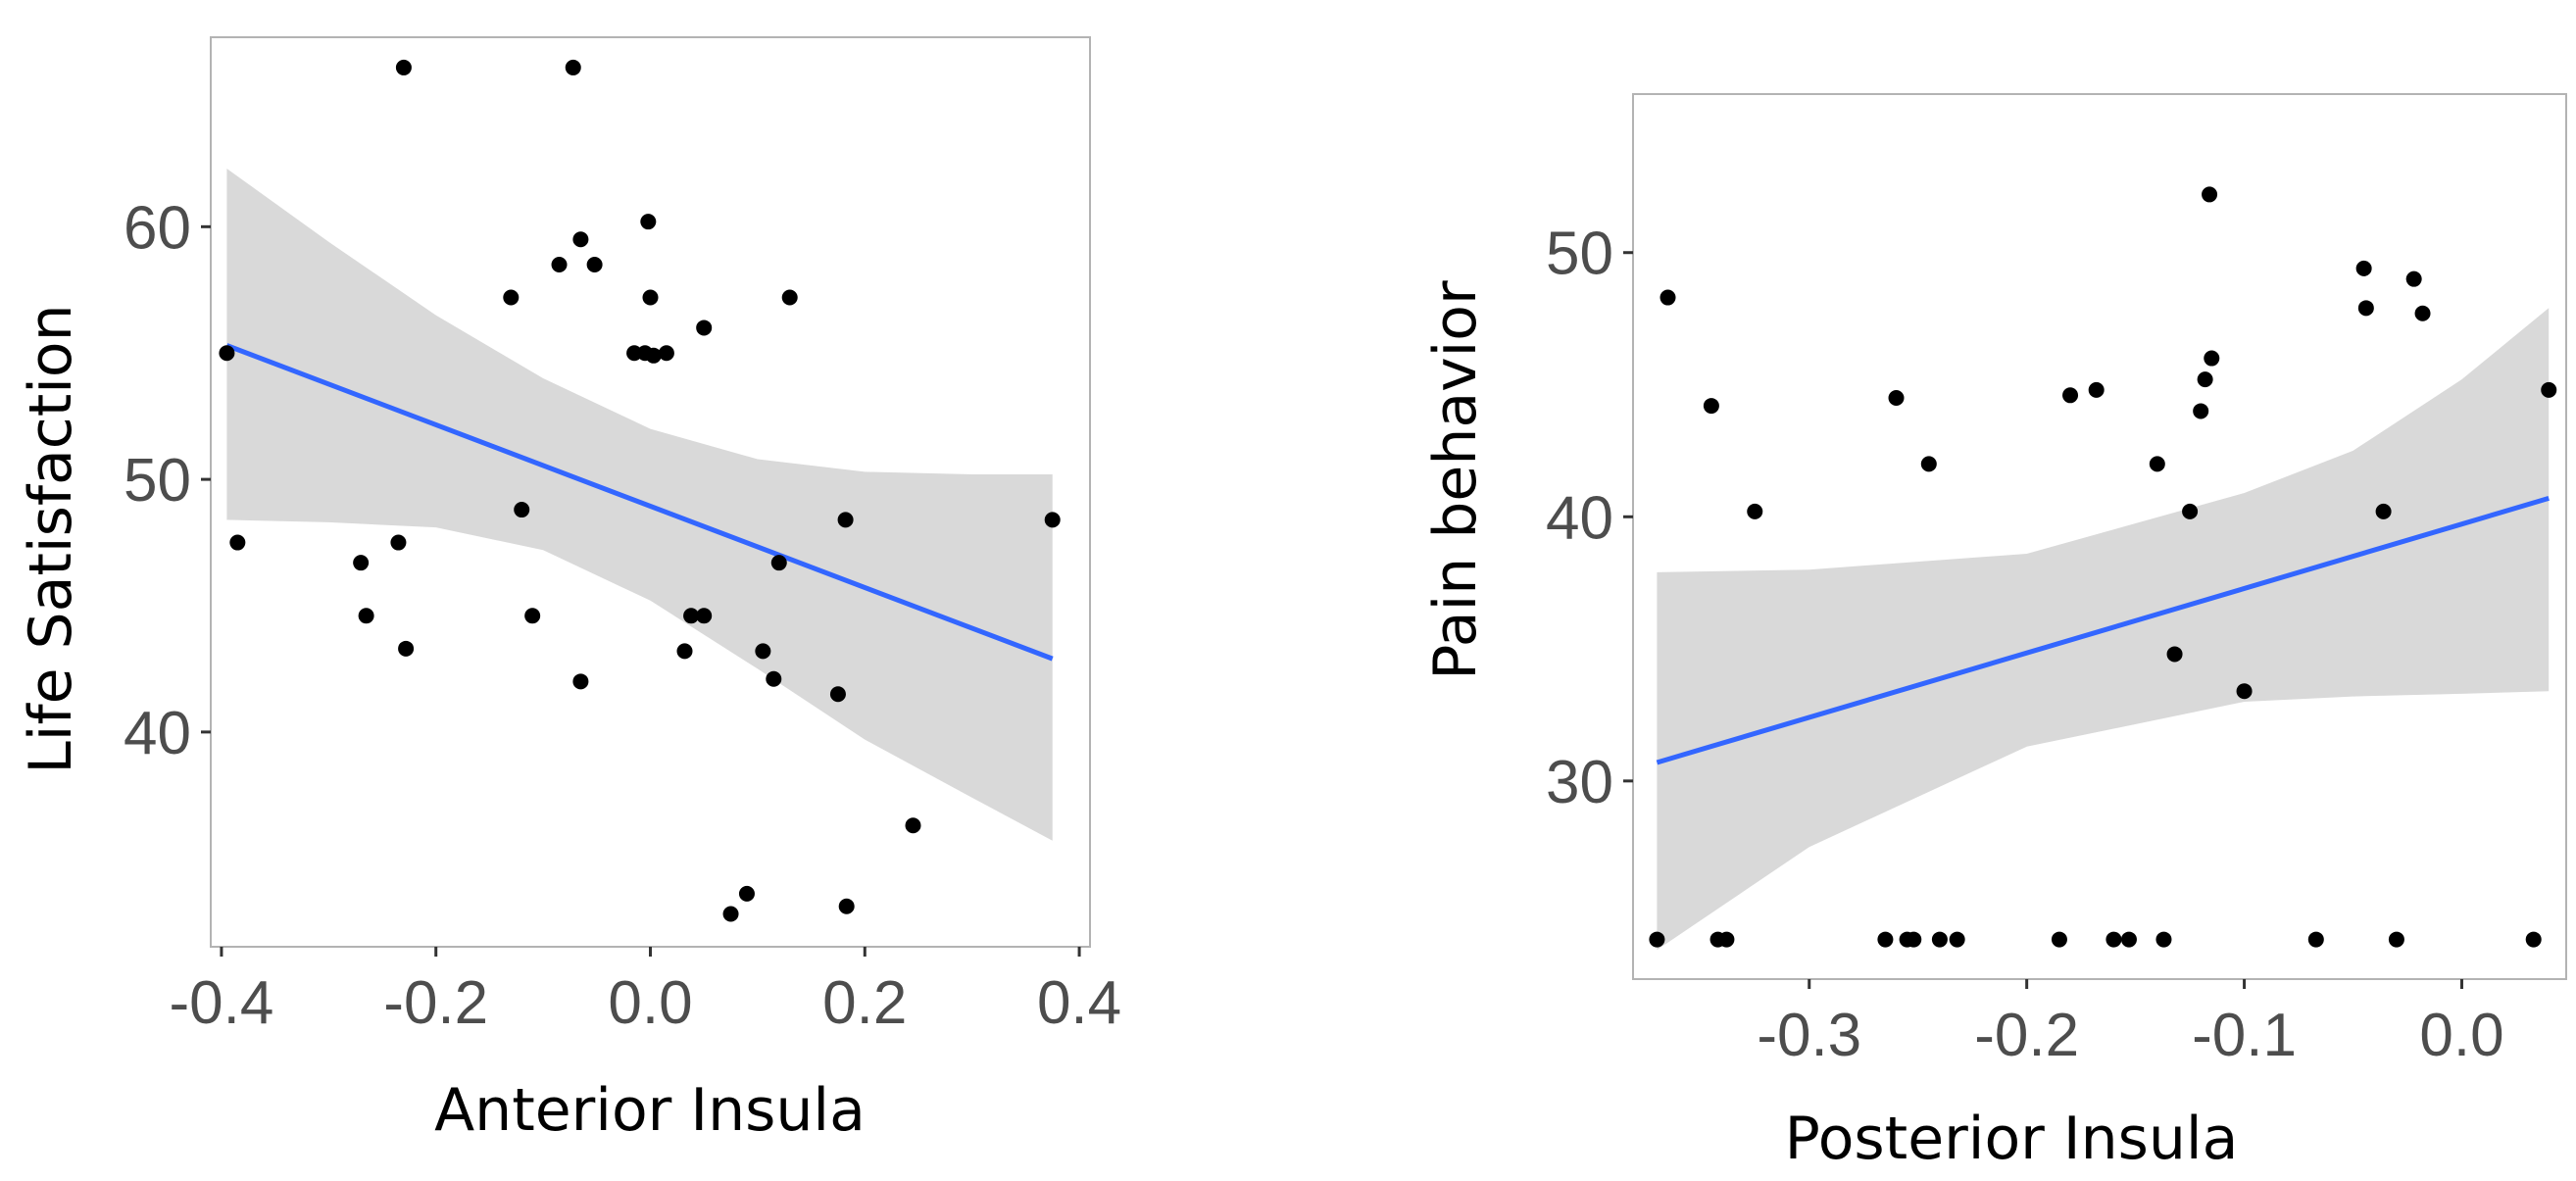  I want to click on y-axis-title: Life Satisfaction, so click(51, 538).